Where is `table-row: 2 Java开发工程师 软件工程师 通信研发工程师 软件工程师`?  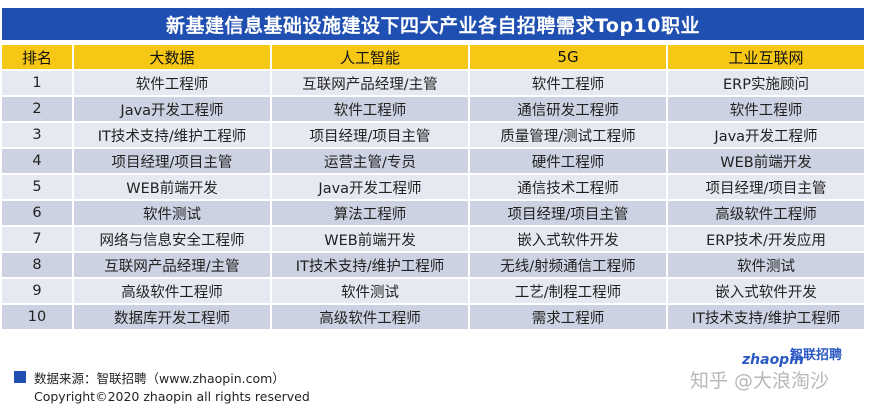
table-row: 2 Java开发工程师 软件工程师 通信研发工程师 软件工程师 is located at coordinates (433, 110).